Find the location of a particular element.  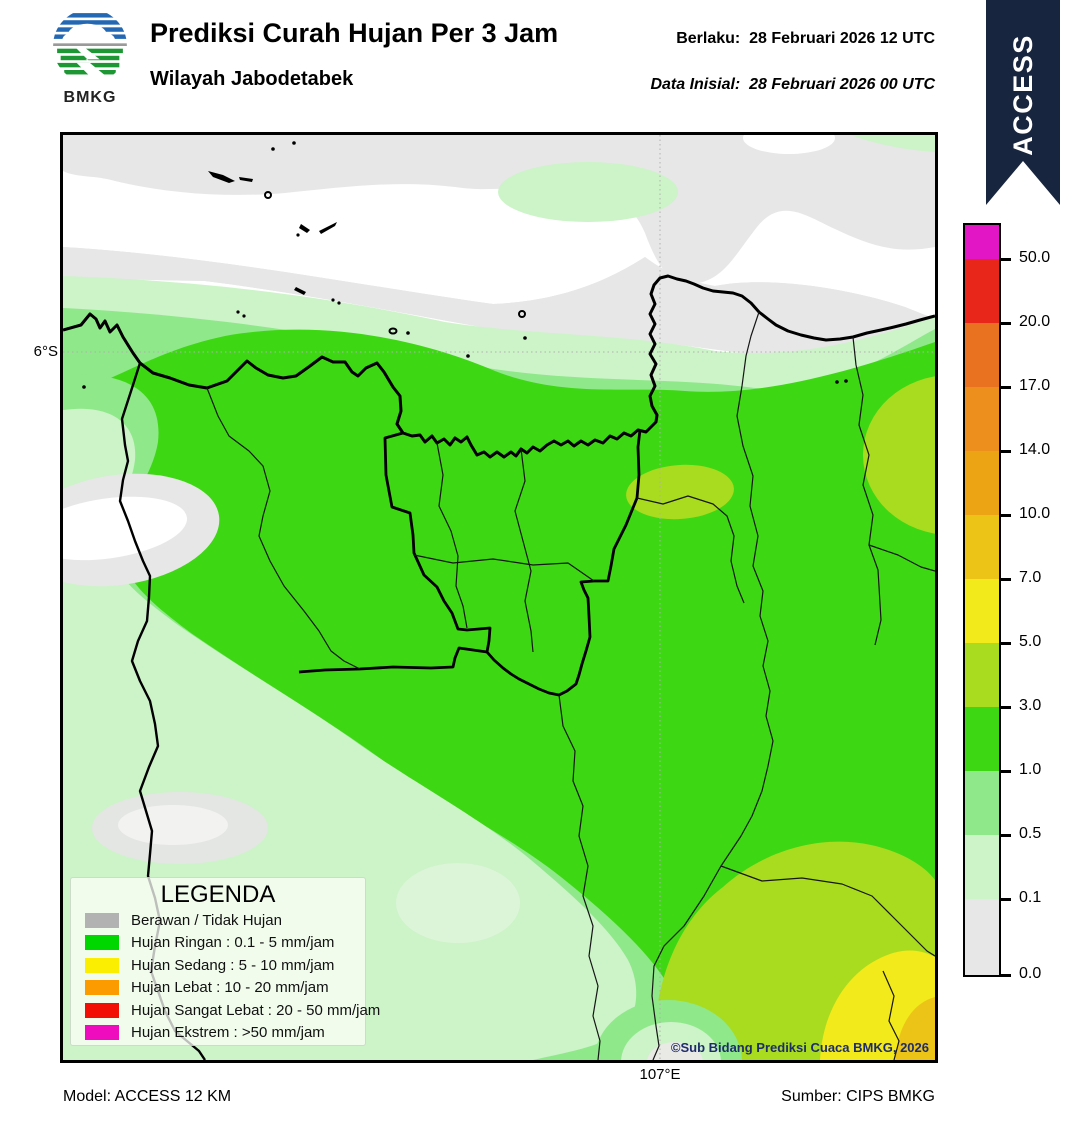

valid-time-label: Berlaku: 28 Februari 2026 12 UTC is located at coordinates (805, 38).